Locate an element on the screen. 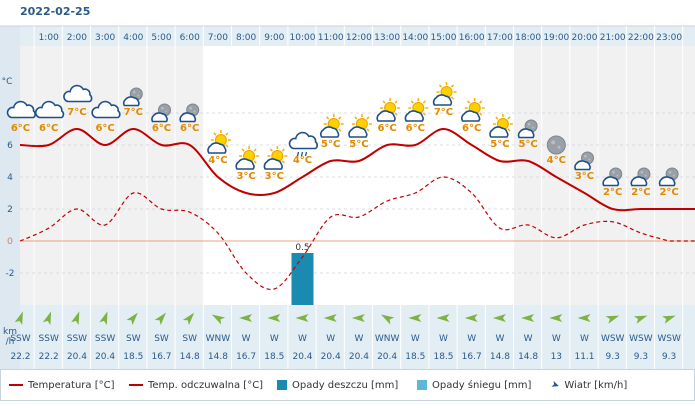 The width and height of the screenshot is (695, 408). wind-speed-label: 16.7 is located at coordinates (246, 357).